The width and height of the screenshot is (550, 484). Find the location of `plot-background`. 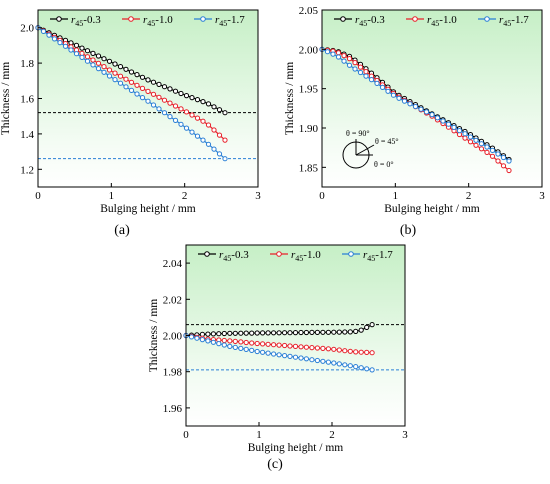

plot-background is located at coordinates (148, 98).